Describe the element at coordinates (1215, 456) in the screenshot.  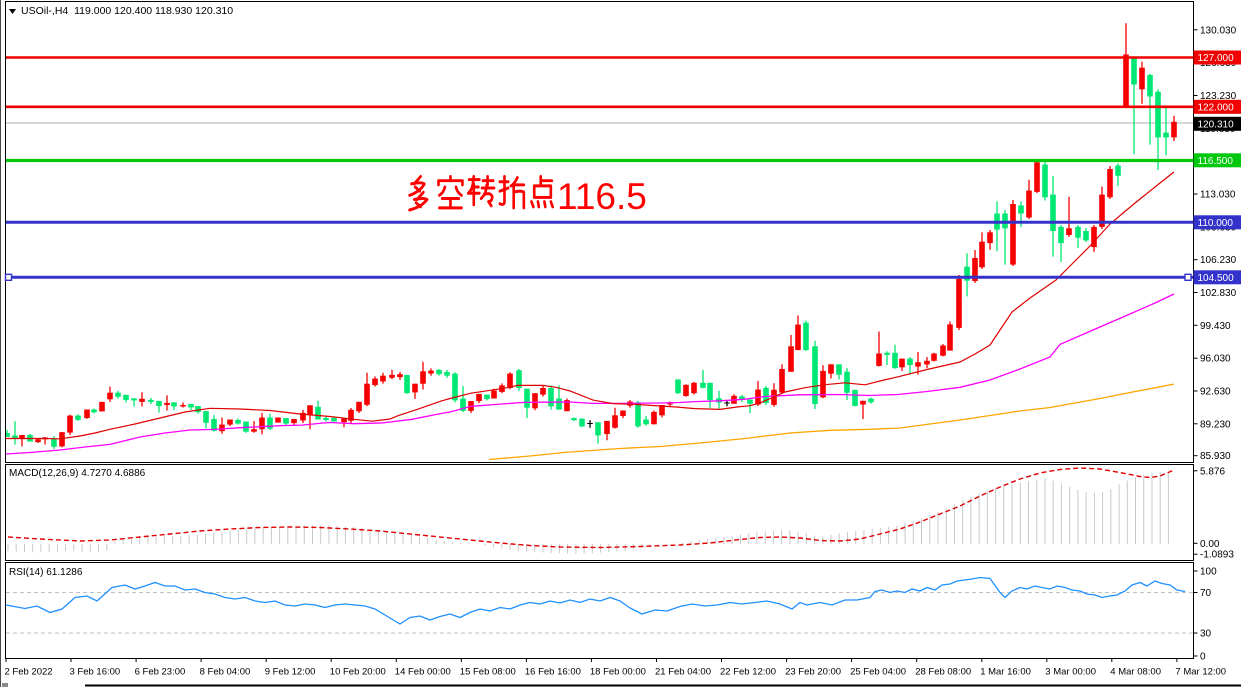
I see `svg-text: 85.930` at that location.